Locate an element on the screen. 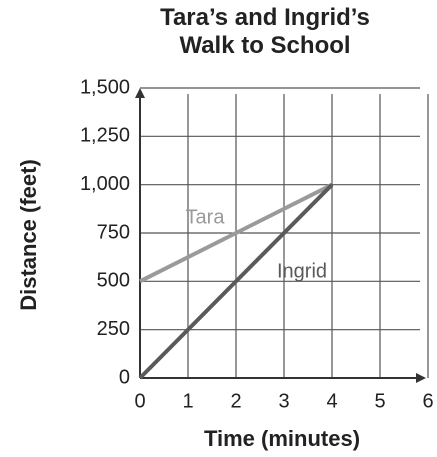  x-tick-label: 4 is located at coordinates (331, 401).